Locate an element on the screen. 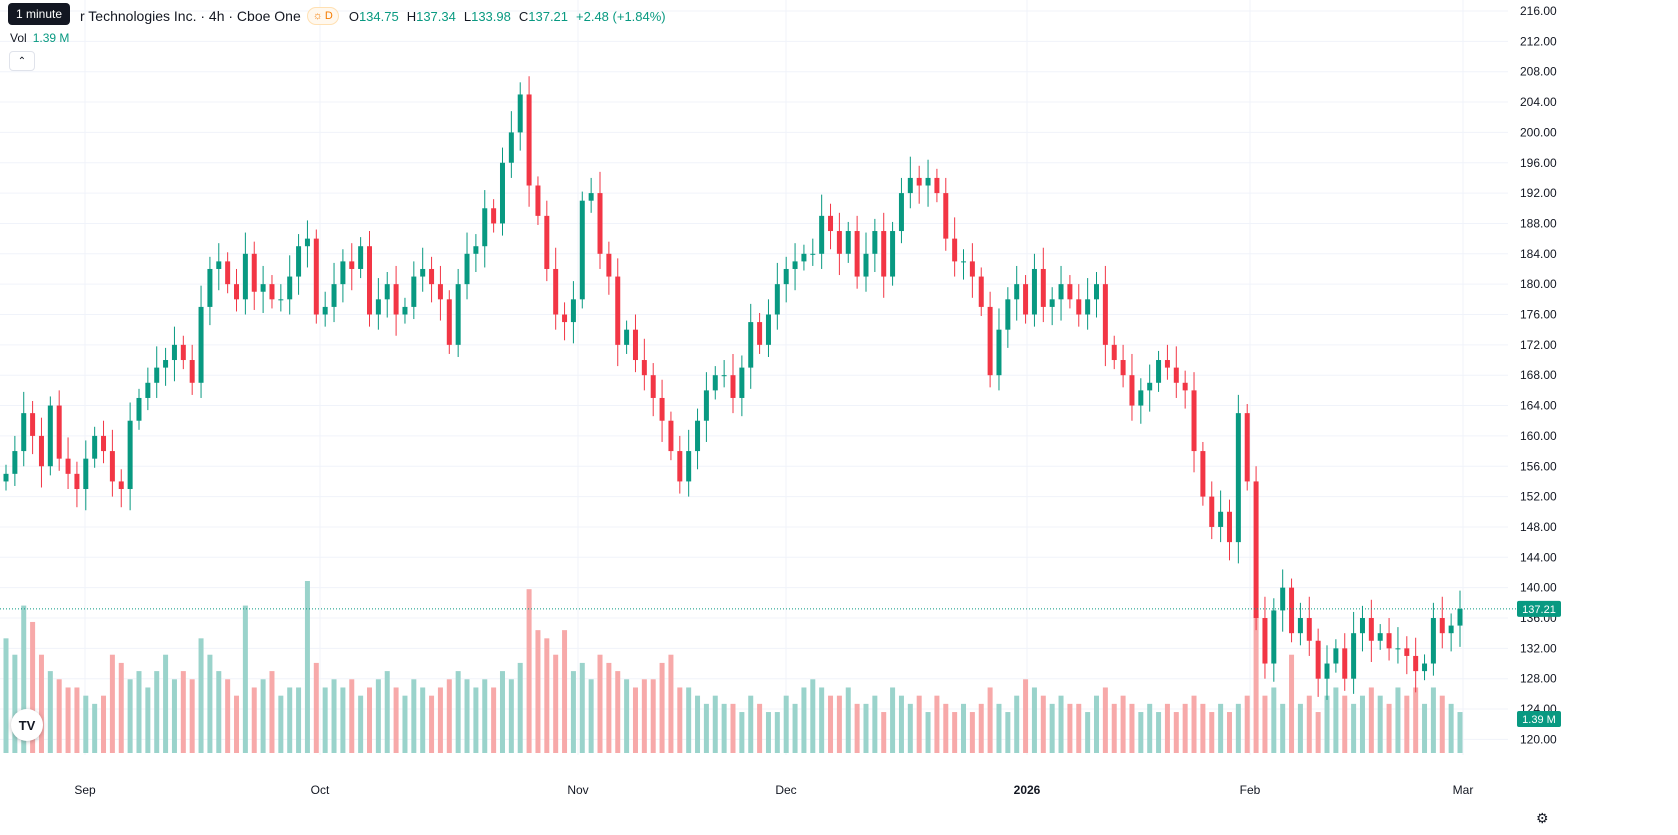  price-tick-label: 168.00 is located at coordinates (1538, 375).